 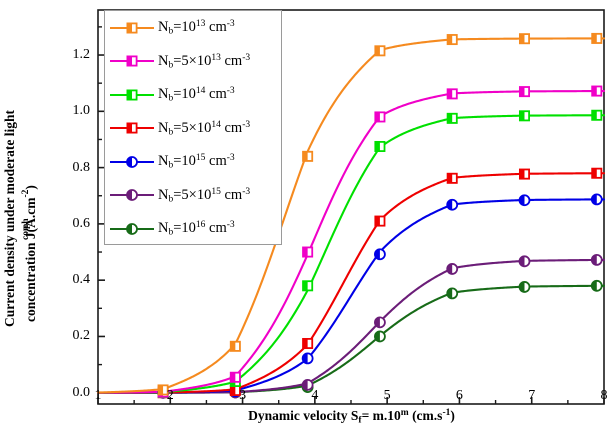 I want to click on x-axis-title: Dynamic velocity Sf= m.10m (cm.s-1), so click(x=351, y=417).